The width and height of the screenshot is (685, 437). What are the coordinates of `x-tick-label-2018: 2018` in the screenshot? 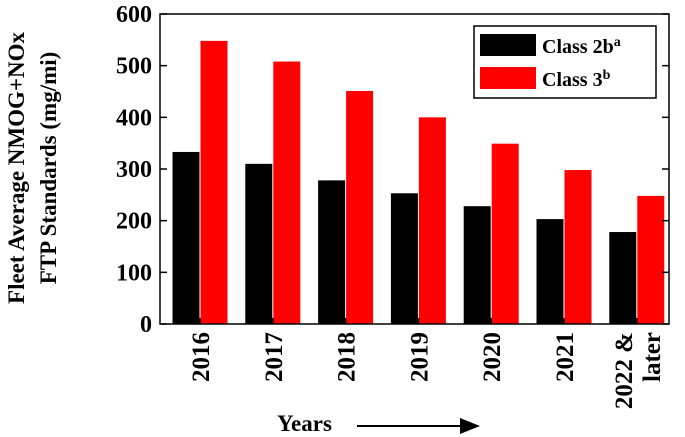 It's located at (347, 357).